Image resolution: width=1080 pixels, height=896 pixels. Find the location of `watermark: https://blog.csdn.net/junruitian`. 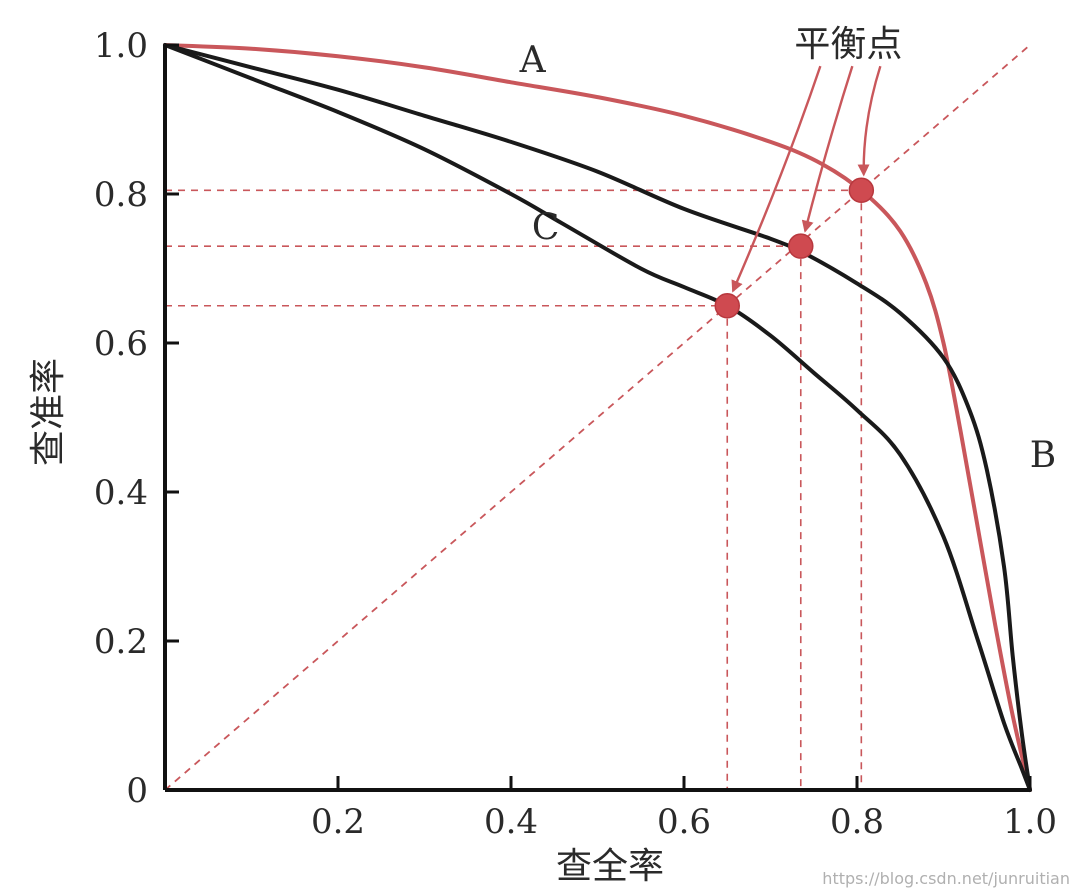

watermark: https://blog.csdn.net/junruitian is located at coordinates (946, 878).